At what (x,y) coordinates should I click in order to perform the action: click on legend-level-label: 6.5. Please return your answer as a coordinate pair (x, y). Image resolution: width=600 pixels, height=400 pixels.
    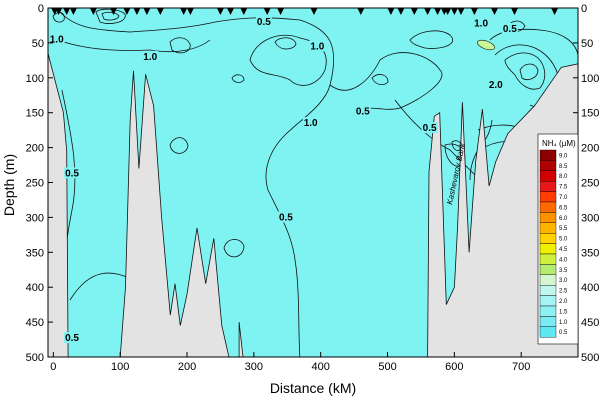
    Looking at the image, I should click on (563, 208).